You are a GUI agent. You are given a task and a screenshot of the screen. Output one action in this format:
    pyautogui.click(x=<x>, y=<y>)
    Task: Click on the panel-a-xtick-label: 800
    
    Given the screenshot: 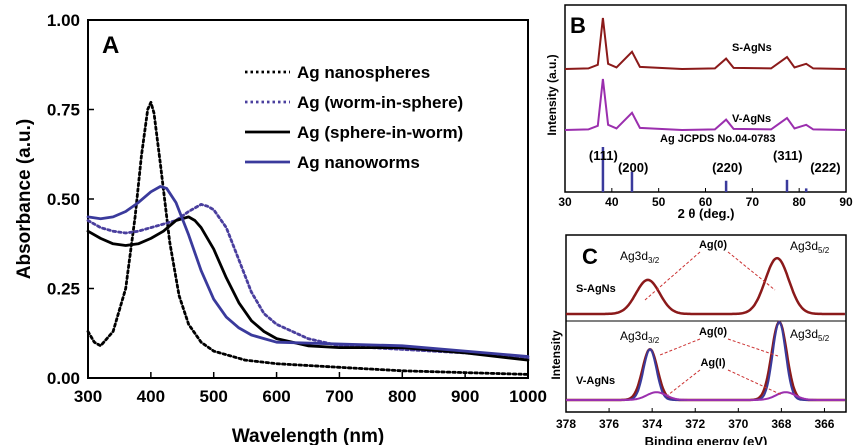 What is the action you would take?
    pyautogui.click(x=402, y=396)
    